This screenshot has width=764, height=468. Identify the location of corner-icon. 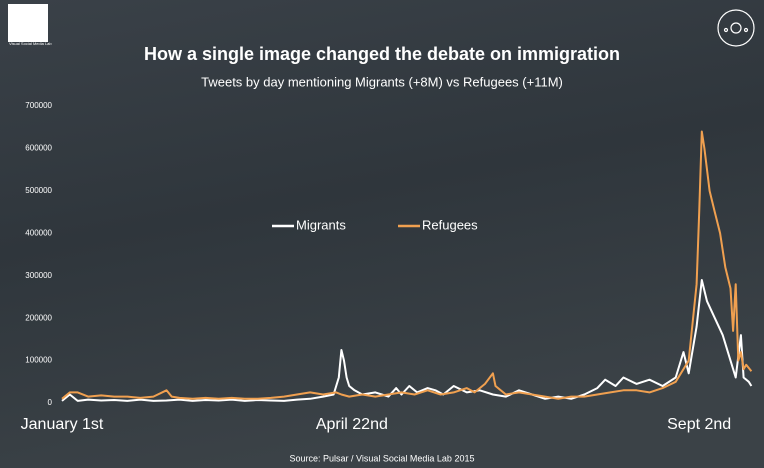
(736, 28).